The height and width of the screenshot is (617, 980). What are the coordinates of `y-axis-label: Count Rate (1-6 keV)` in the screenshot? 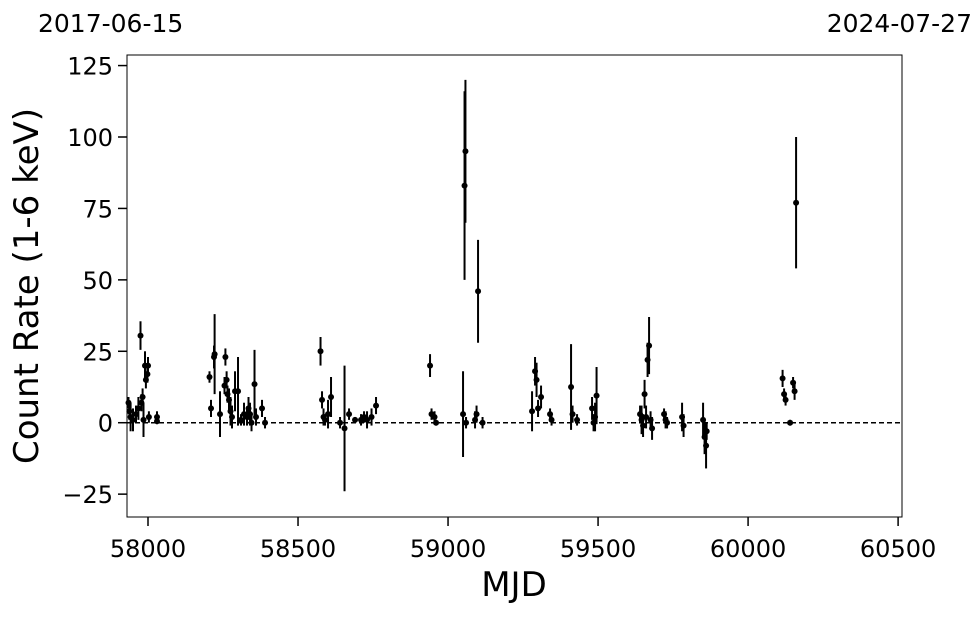 It's located at (27, 286).